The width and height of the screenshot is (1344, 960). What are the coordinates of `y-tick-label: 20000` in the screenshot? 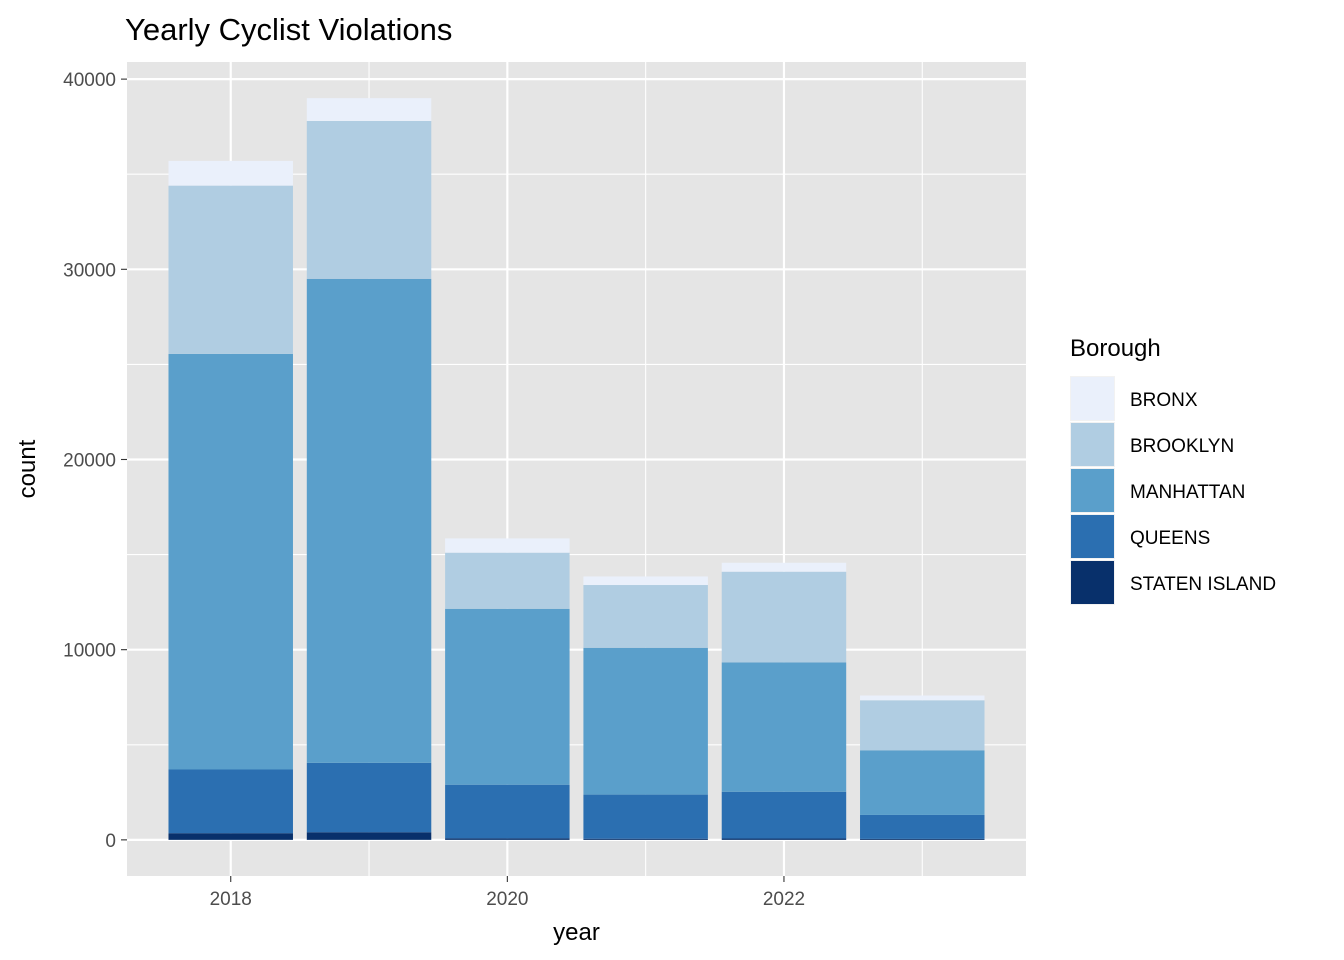 It's located at (89, 460).